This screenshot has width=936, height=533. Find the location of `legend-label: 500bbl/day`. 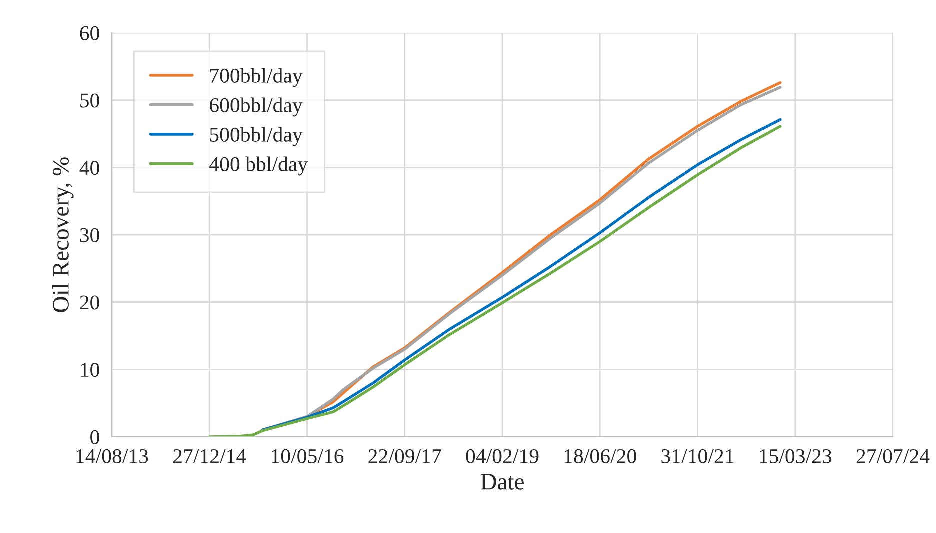

legend-label: 500bbl/day is located at coordinates (256, 136).